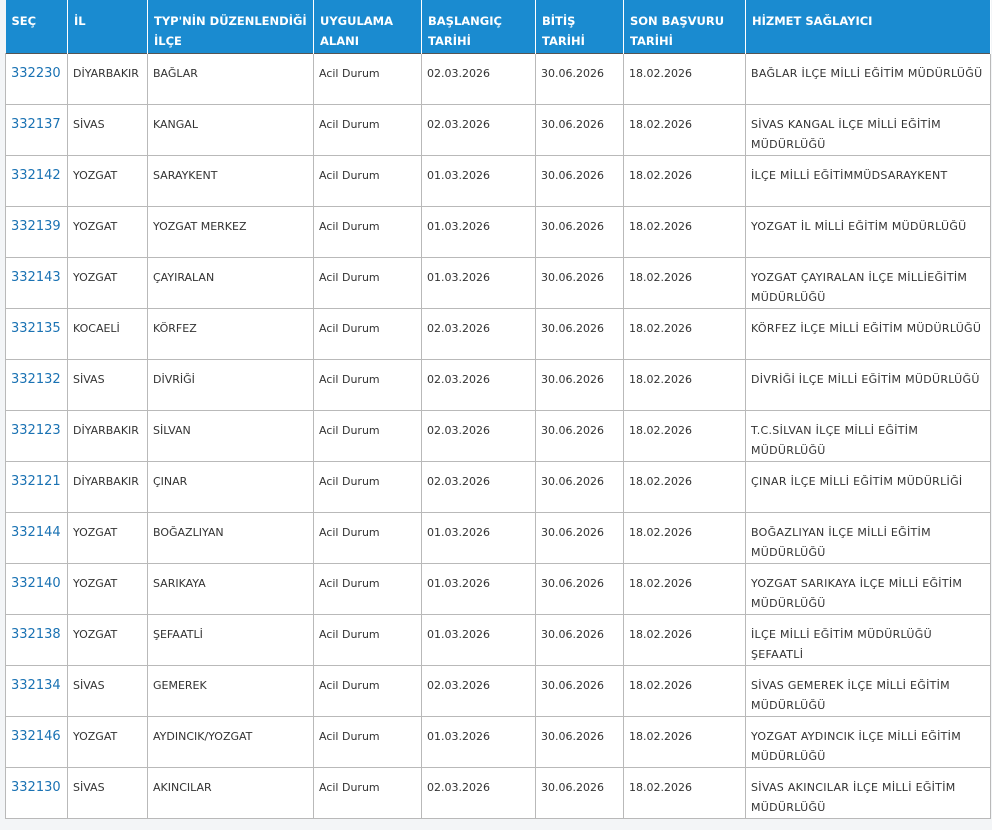 The width and height of the screenshot is (992, 830). Describe the element at coordinates (465, 21) in the screenshot. I see `header-line: BAŞLANGIÇ` at that location.